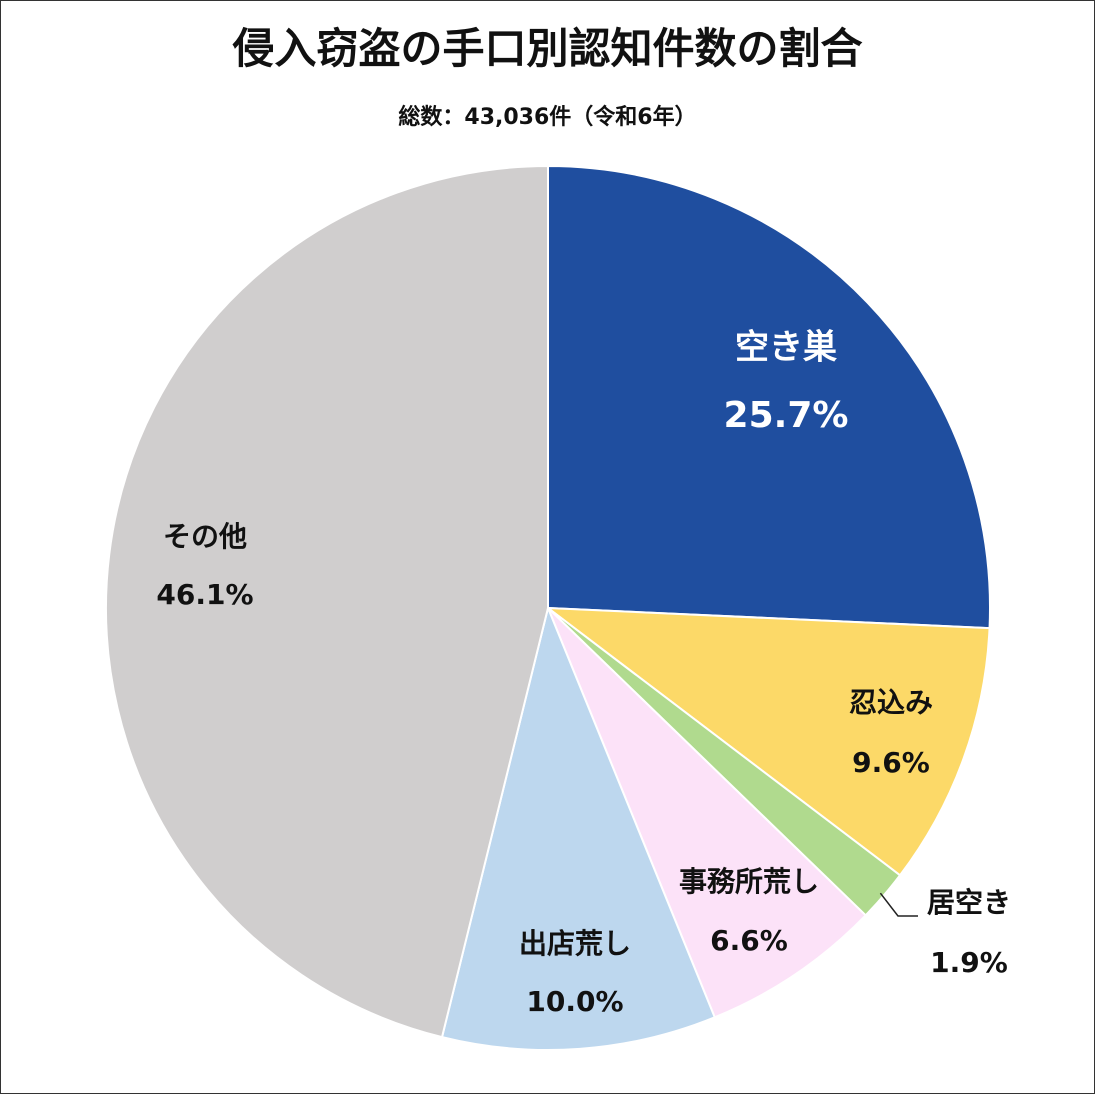  Describe the element at coordinates (891, 702) in the screenshot. I see `slice-label-1: 忍込み` at that location.